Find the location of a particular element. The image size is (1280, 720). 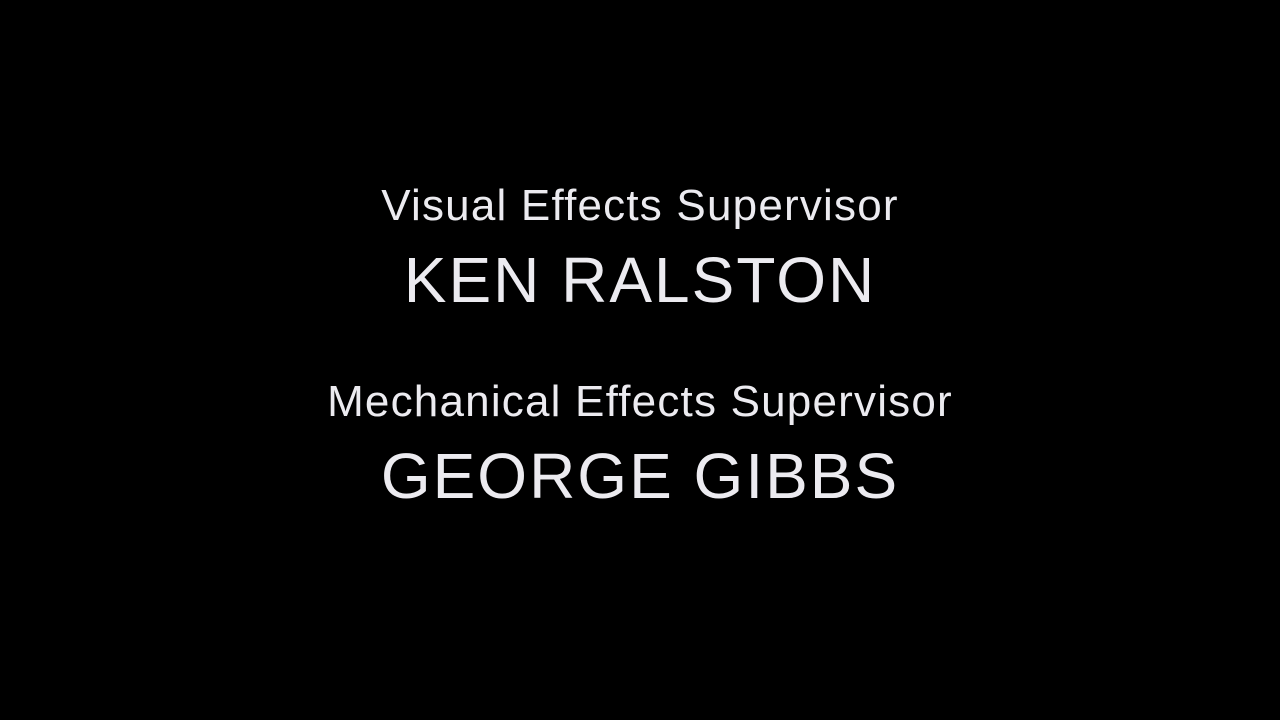

credit-role-2: Mechanical Effects Supervisor is located at coordinates (640, 401).